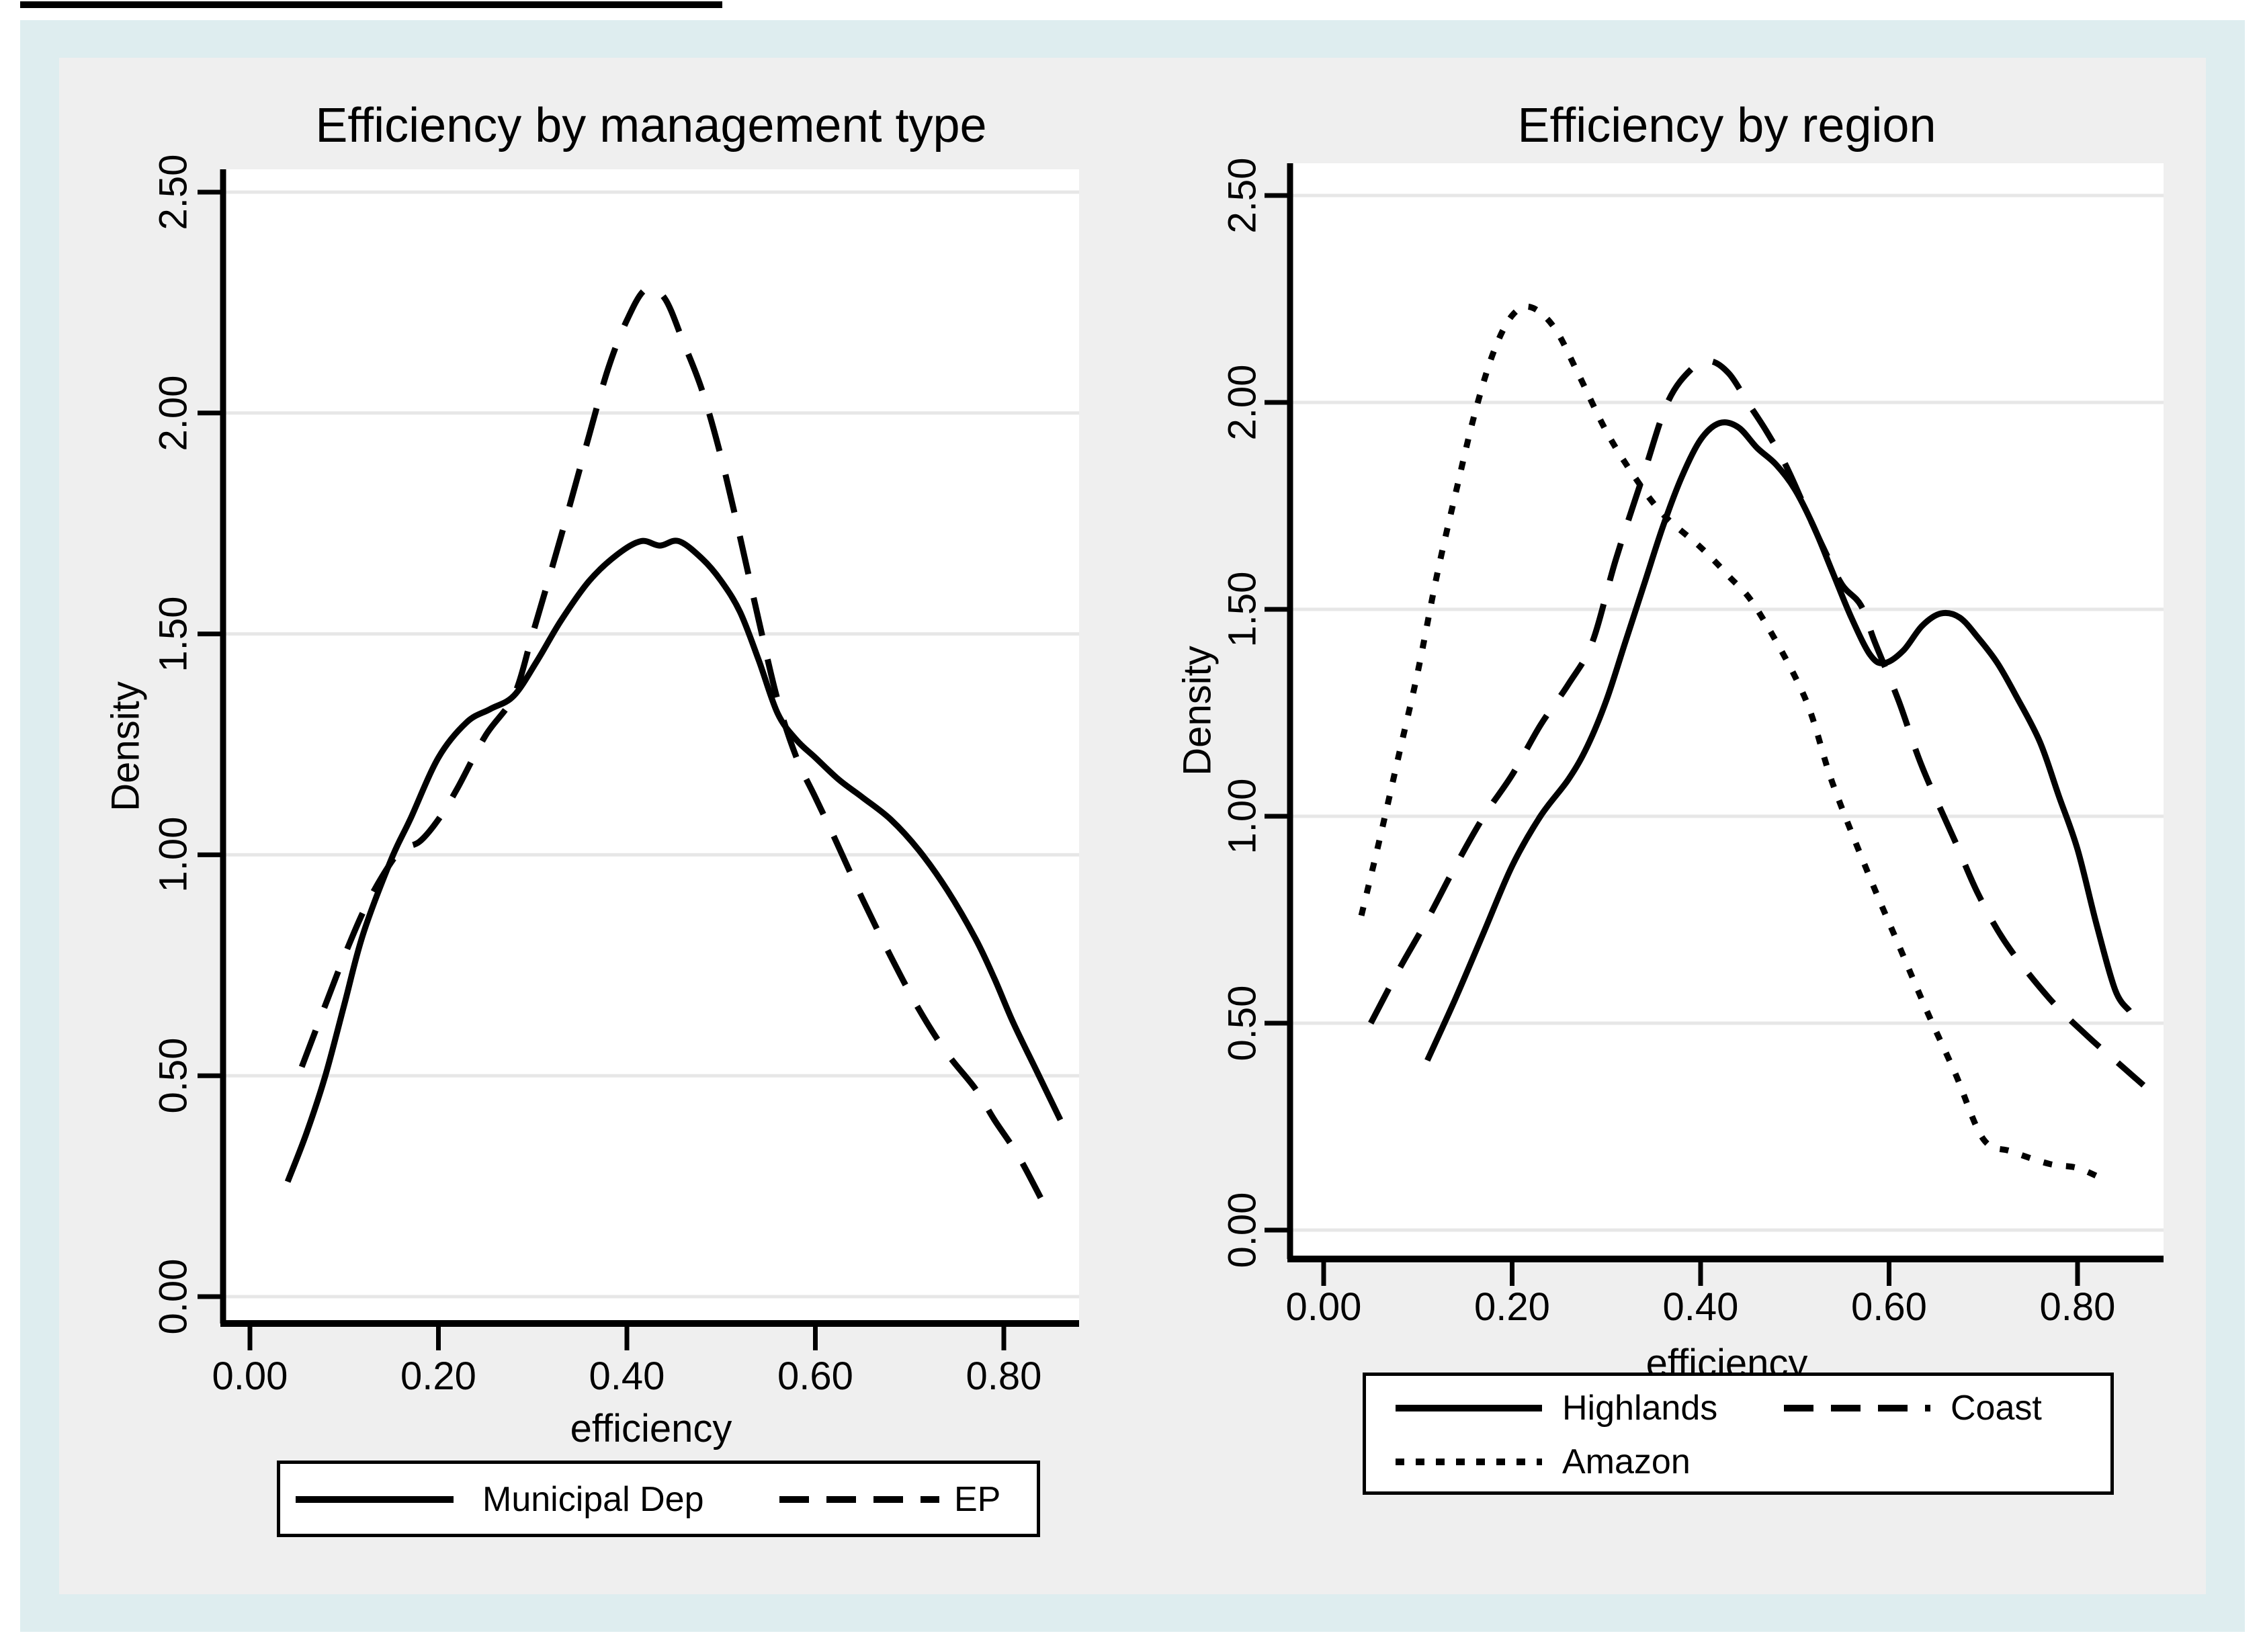  What do you see at coordinates (651, 1428) in the screenshot?
I see `x-axis-label-management: efficiency` at bounding box center [651, 1428].